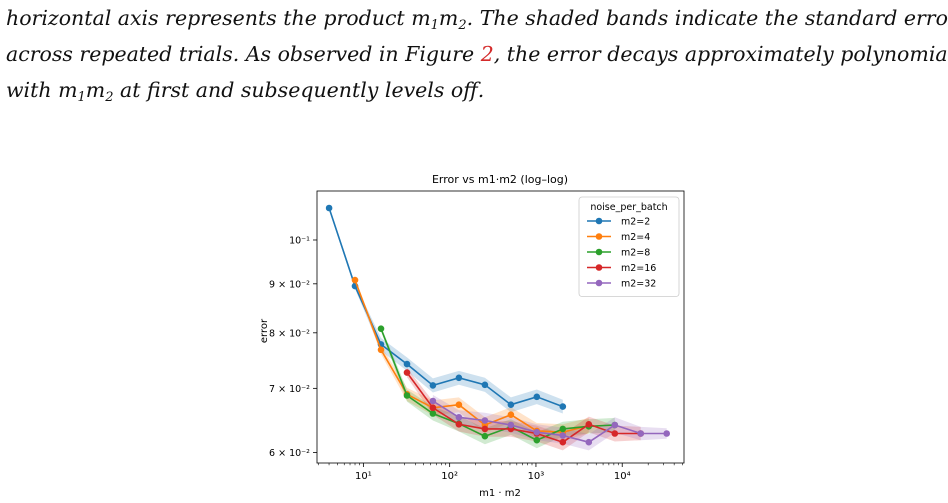 The image size is (948, 503). What do you see at coordinates (449, 476) in the screenshot?
I see `x-tick-label: 10²` at bounding box center [449, 476].